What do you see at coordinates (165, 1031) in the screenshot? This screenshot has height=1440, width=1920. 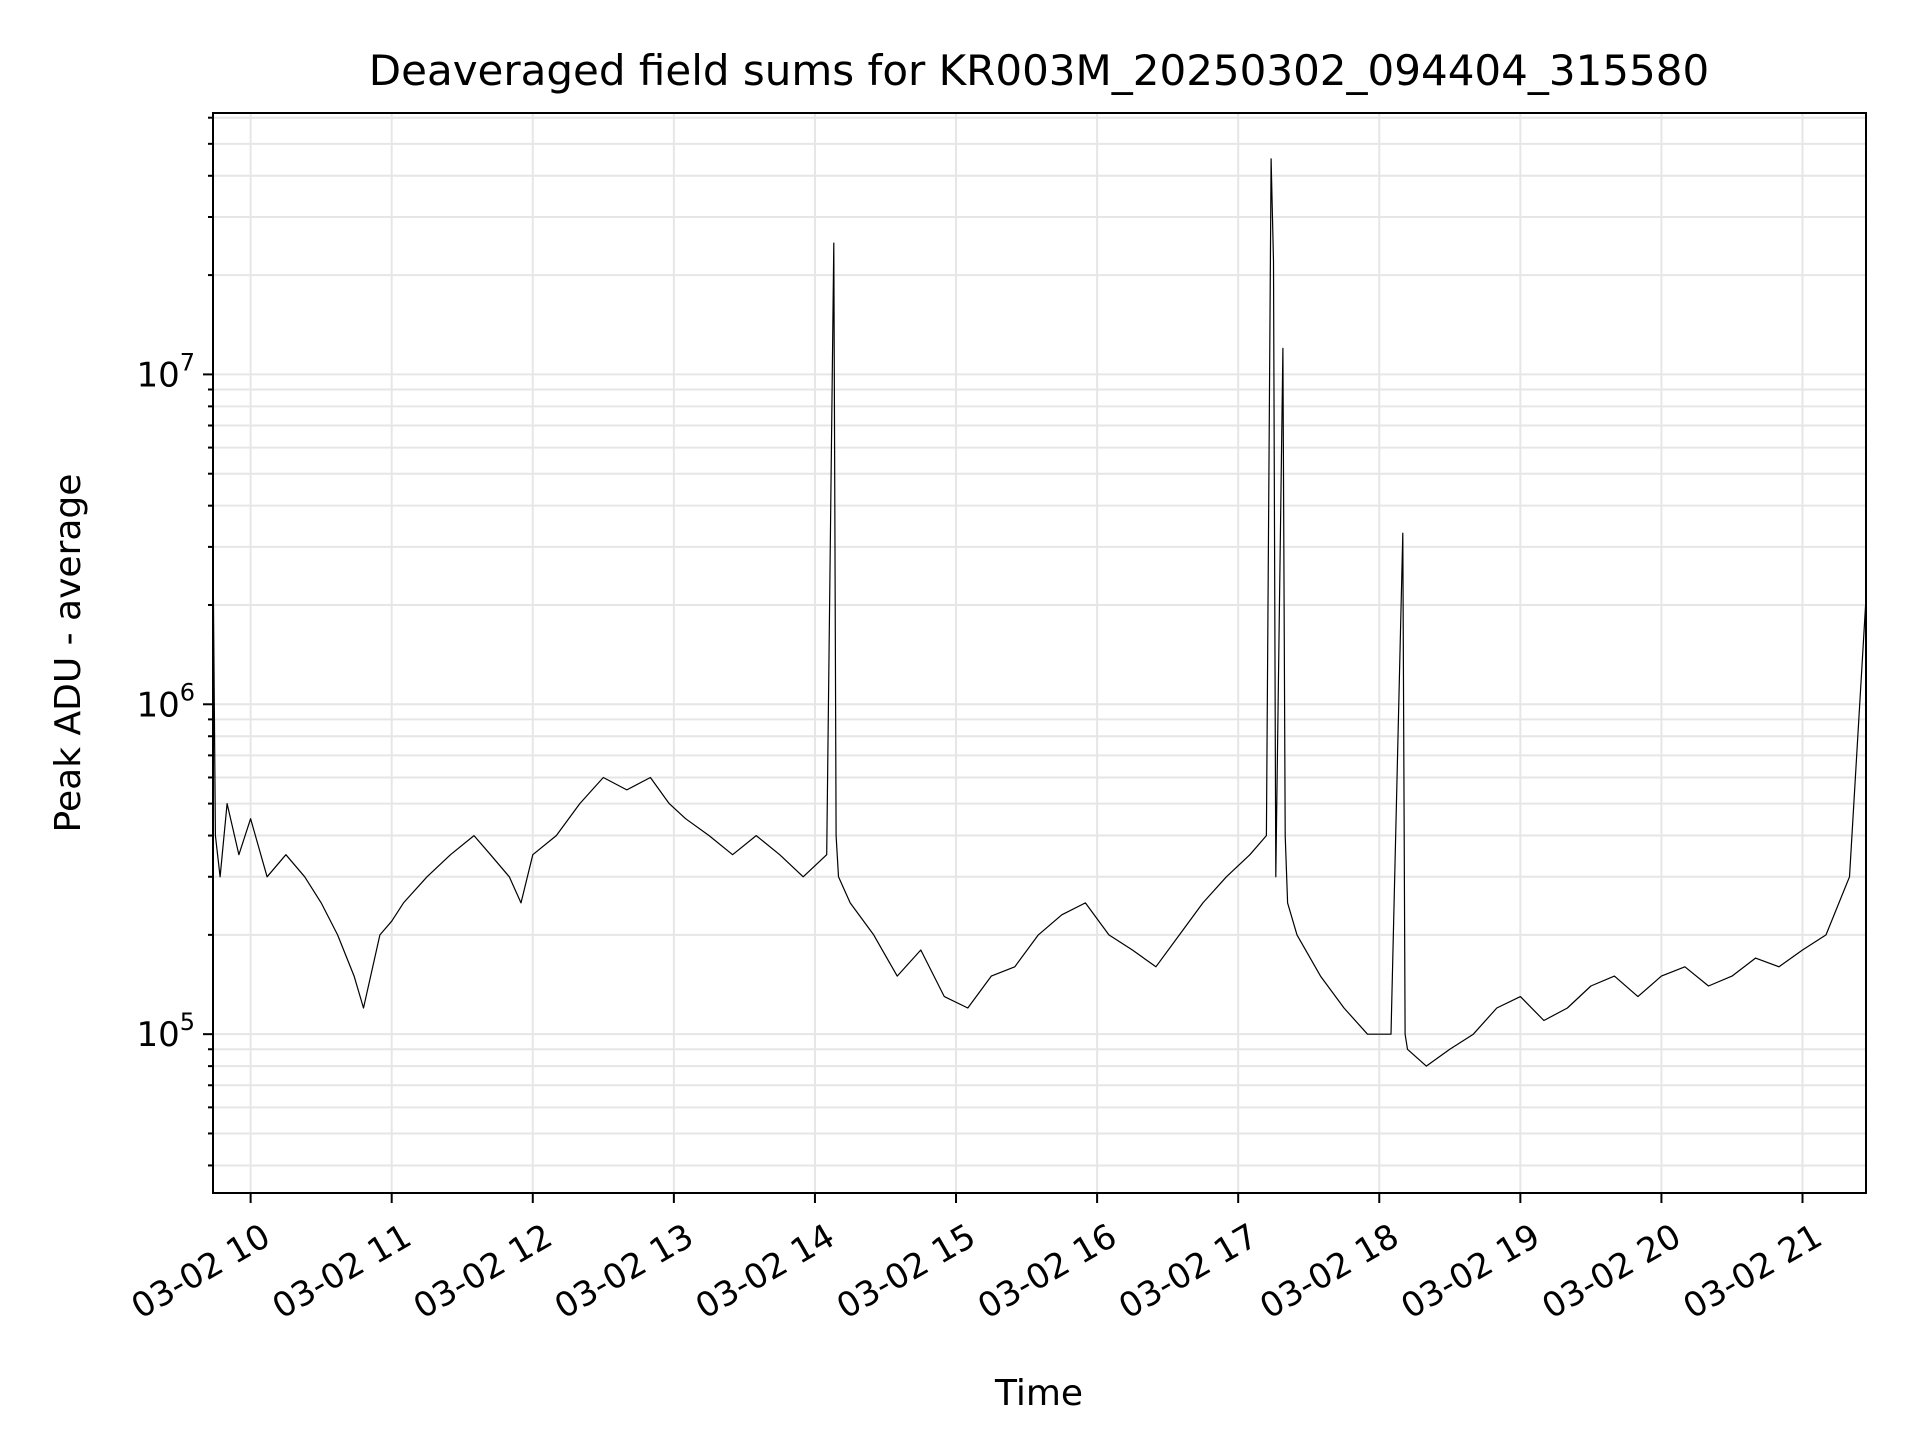 I see `y-tick-label: 10⁵` at bounding box center [165, 1031].